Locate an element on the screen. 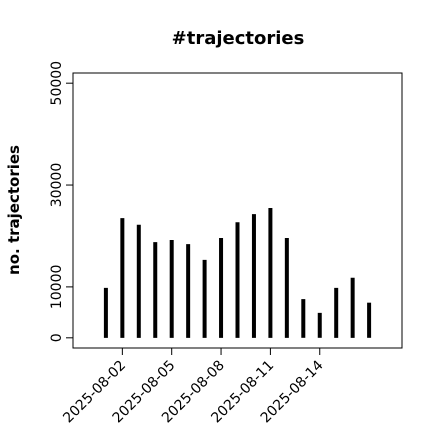 The image size is (440, 440). y-tick-label: 30000 is located at coordinates (57, 185).